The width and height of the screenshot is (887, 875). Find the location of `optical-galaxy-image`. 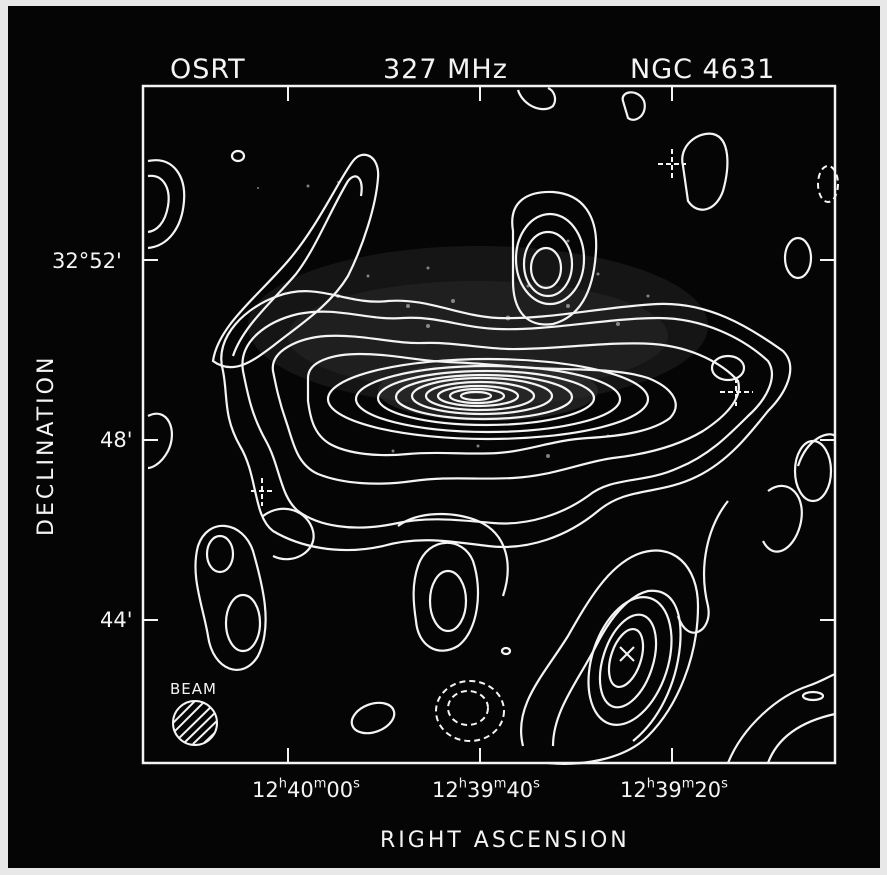

optical-galaxy-image is located at coordinates (478, 333).